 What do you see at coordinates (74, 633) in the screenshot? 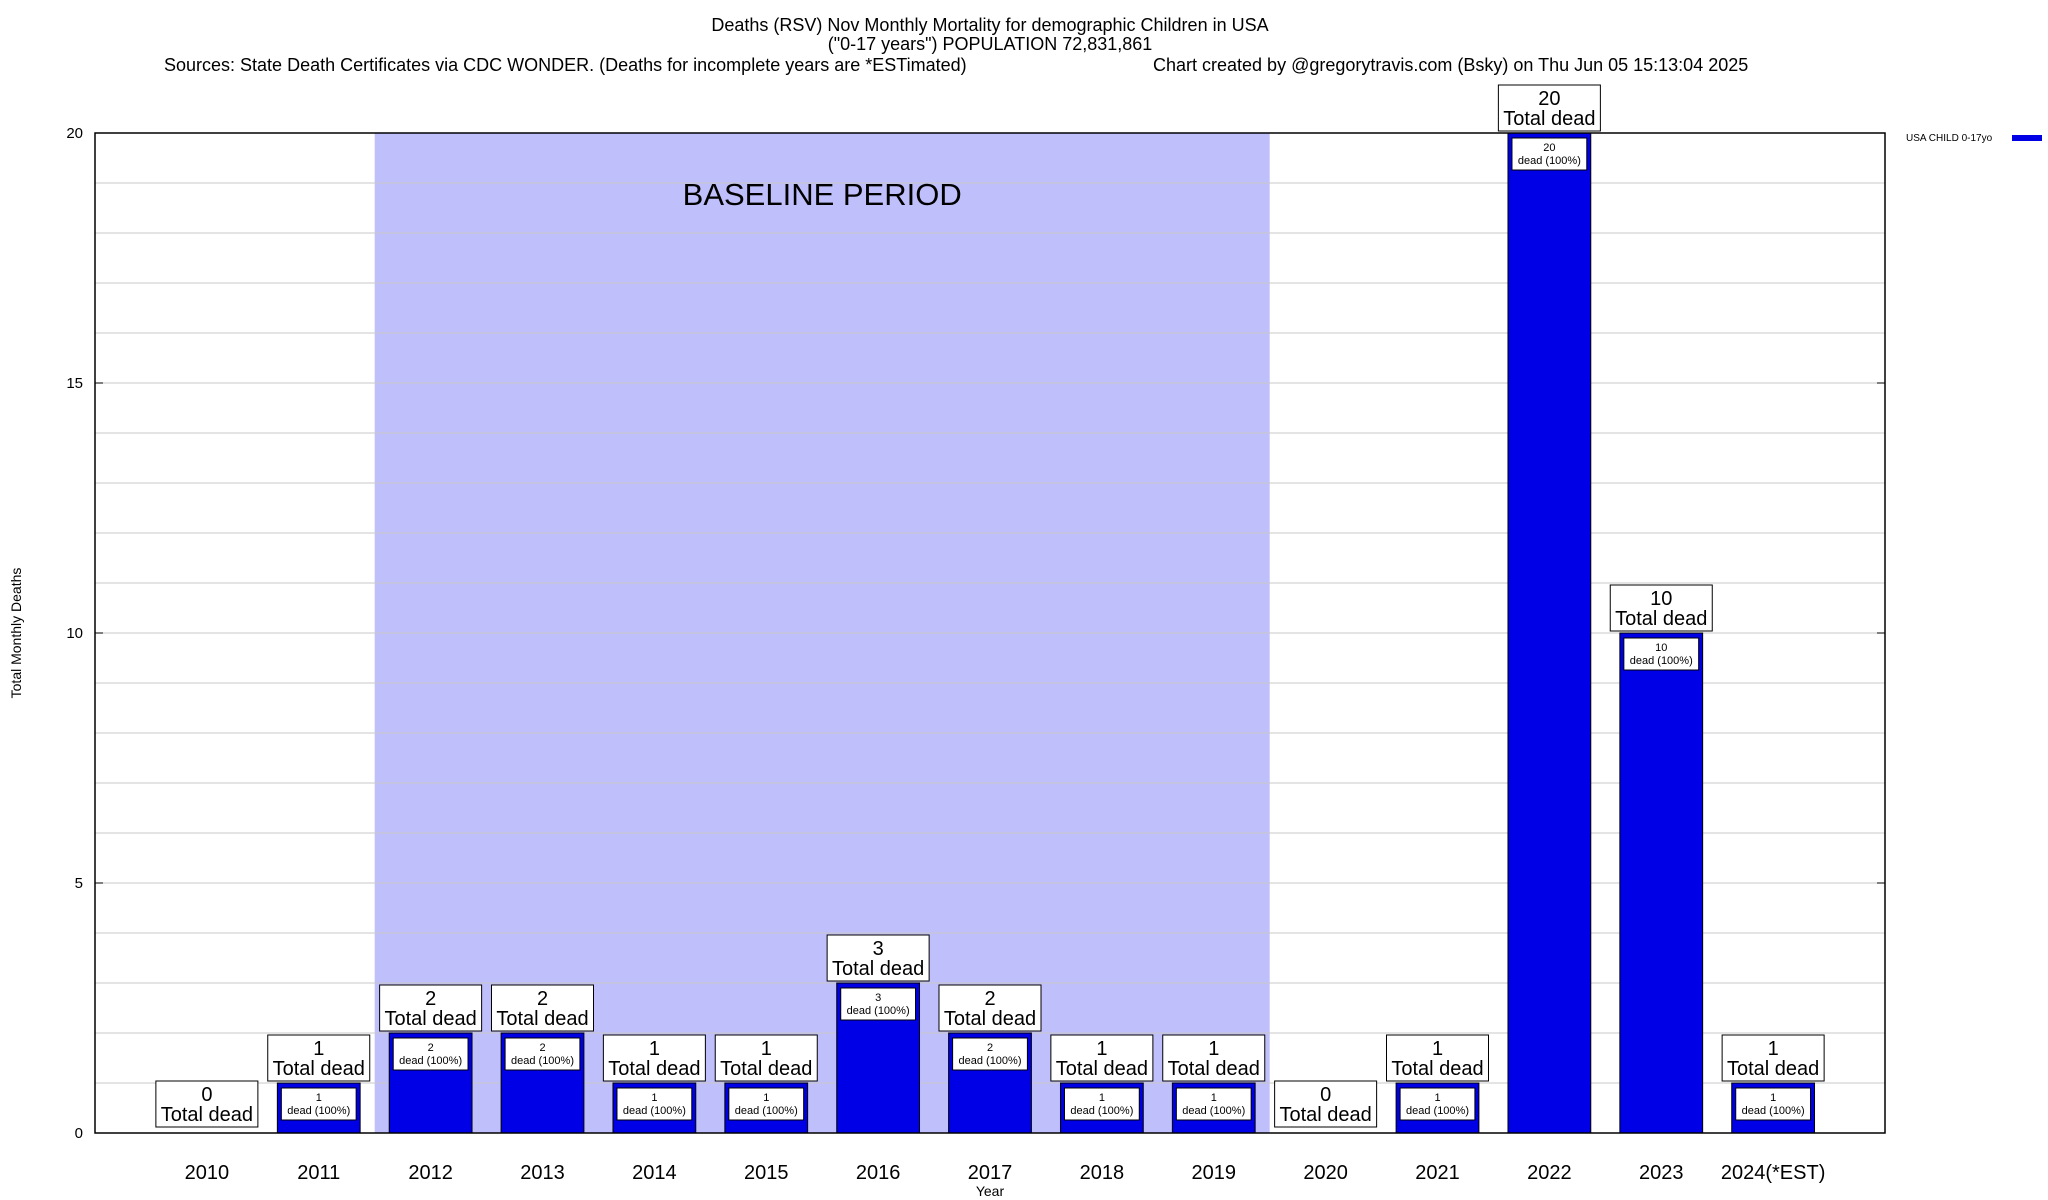
I see `y-tick-label: 10` at bounding box center [74, 633].